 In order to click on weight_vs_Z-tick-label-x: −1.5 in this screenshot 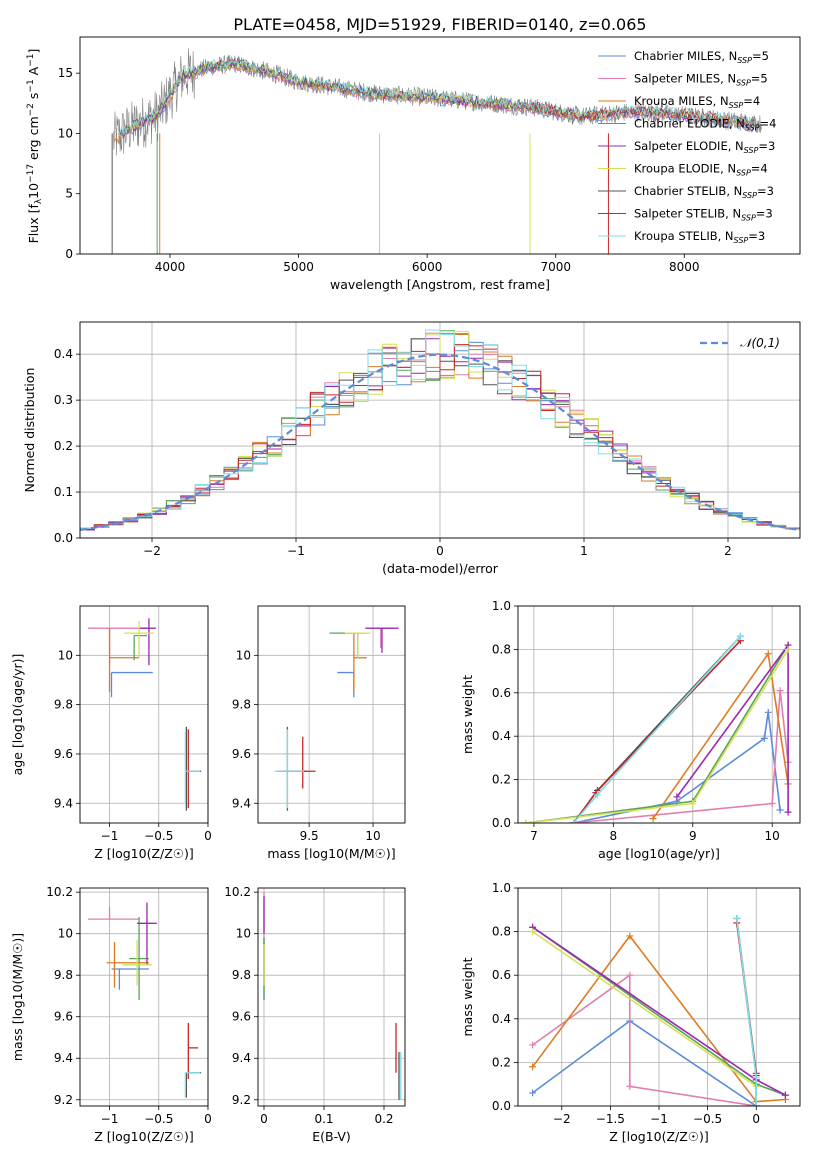, I will do `click(610, 1119)`.